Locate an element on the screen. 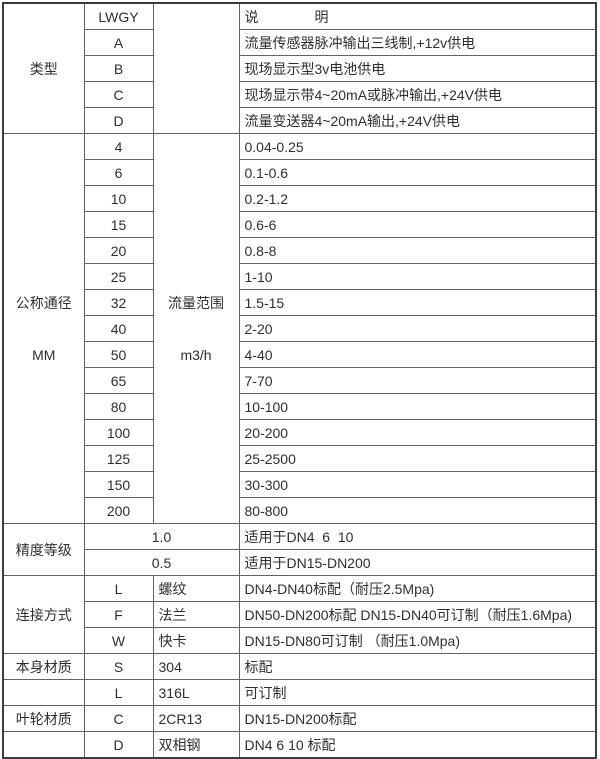  impeller-material-code-cell: C is located at coordinates (118, 718).